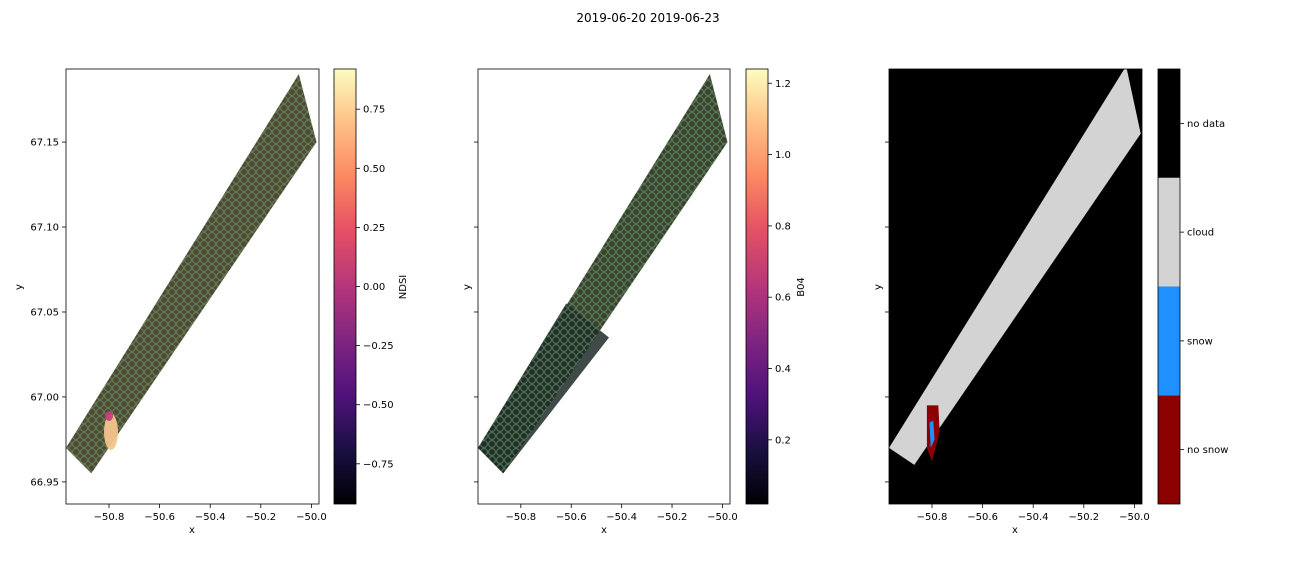 This screenshot has height=576, width=1296. I want to click on y-tick-label: 67.00, so click(44, 397).